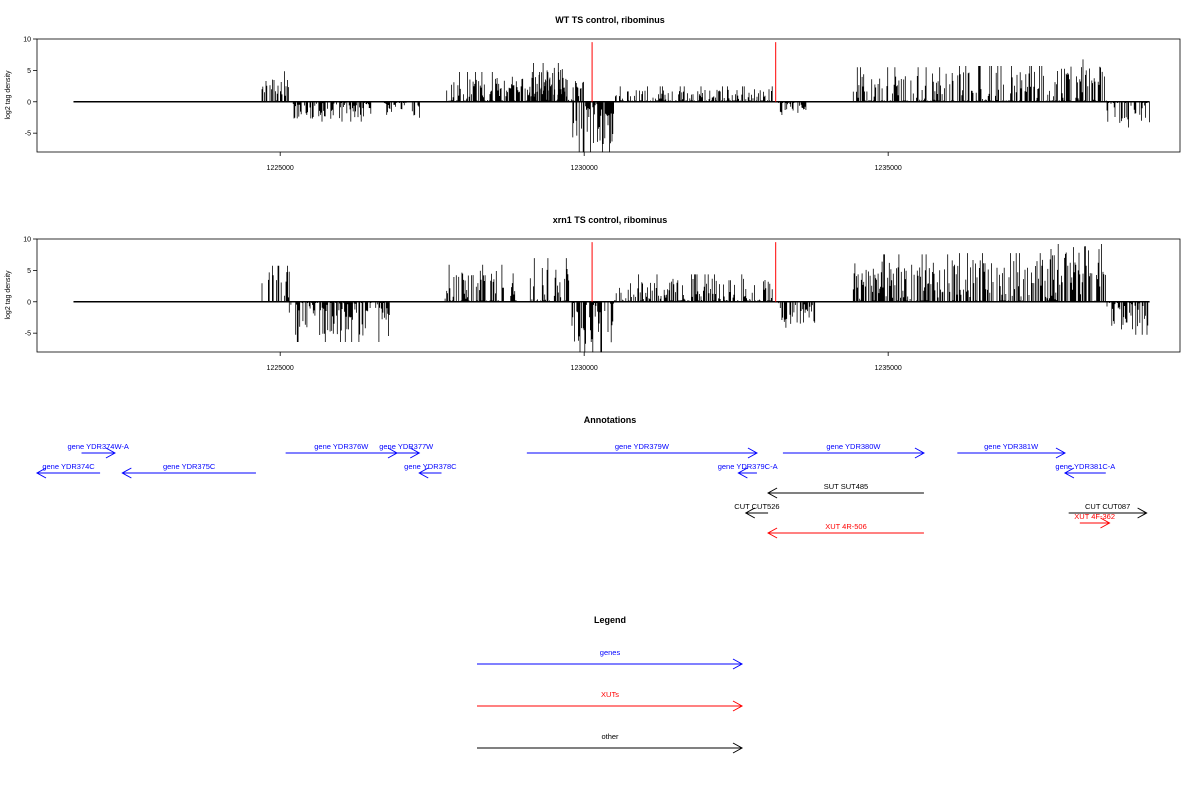 The width and height of the screenshot is (1200, 800). I want to click on gene-ydr378c-arrow, so click(430, 473).